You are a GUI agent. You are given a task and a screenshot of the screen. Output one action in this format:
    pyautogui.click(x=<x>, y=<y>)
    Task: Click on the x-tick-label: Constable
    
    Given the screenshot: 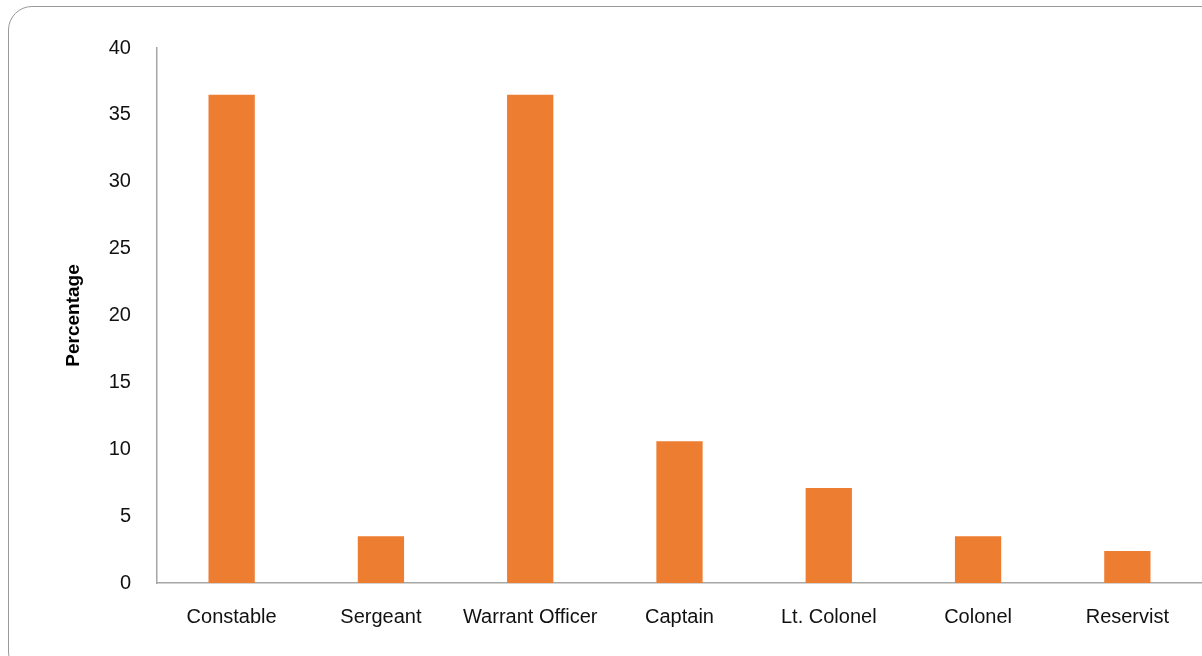 What is the action you would take?
    pyautogui.click(x=231, y=615)
    